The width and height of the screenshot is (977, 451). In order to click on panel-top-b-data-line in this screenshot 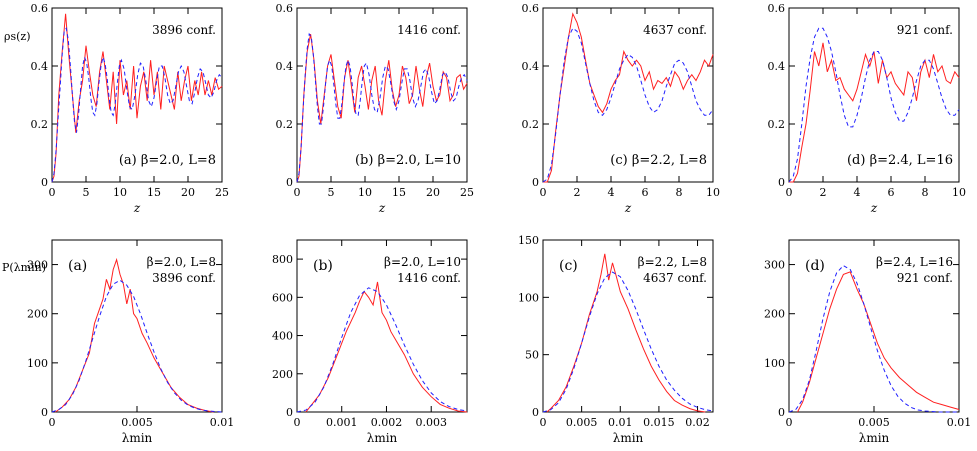, I will do `click(382, 108)`.